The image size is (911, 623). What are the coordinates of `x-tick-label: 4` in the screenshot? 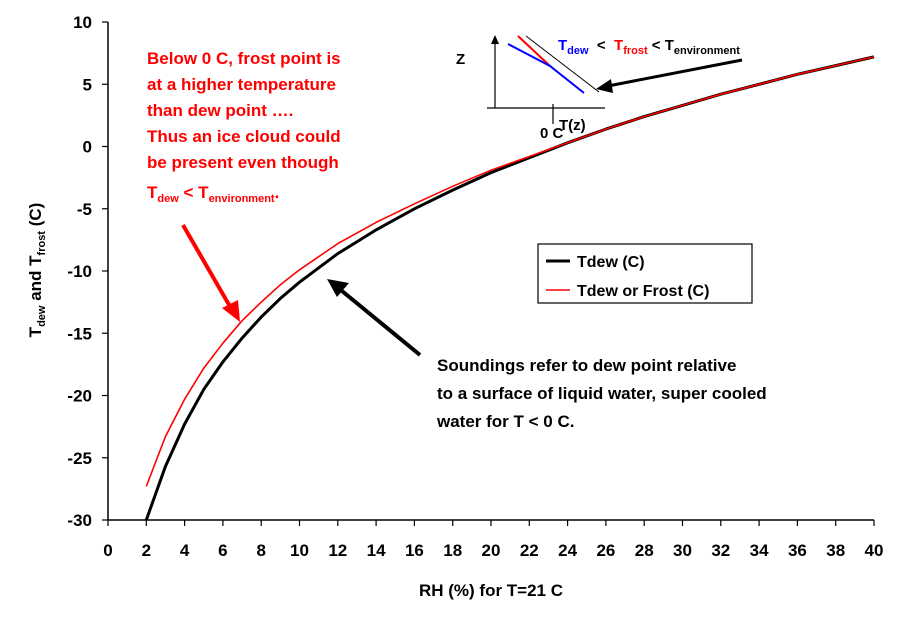 It's located at (185, 550).